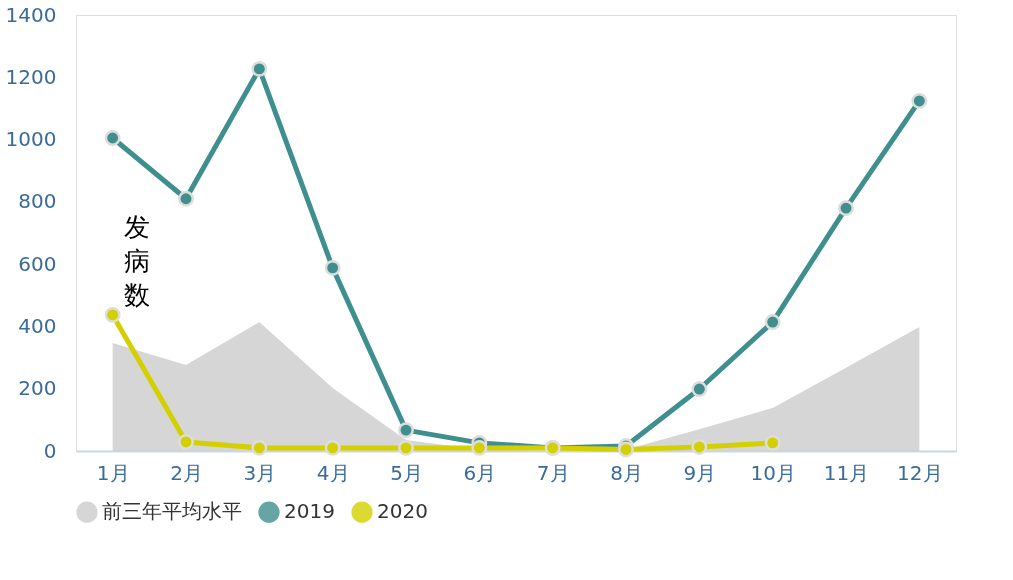 This screenshot has width=1013, height=580. What do you see at coordinates (700, 472) in the screenshot?
I see `x-tick-label: 9月` at bounding box center [700, 472].